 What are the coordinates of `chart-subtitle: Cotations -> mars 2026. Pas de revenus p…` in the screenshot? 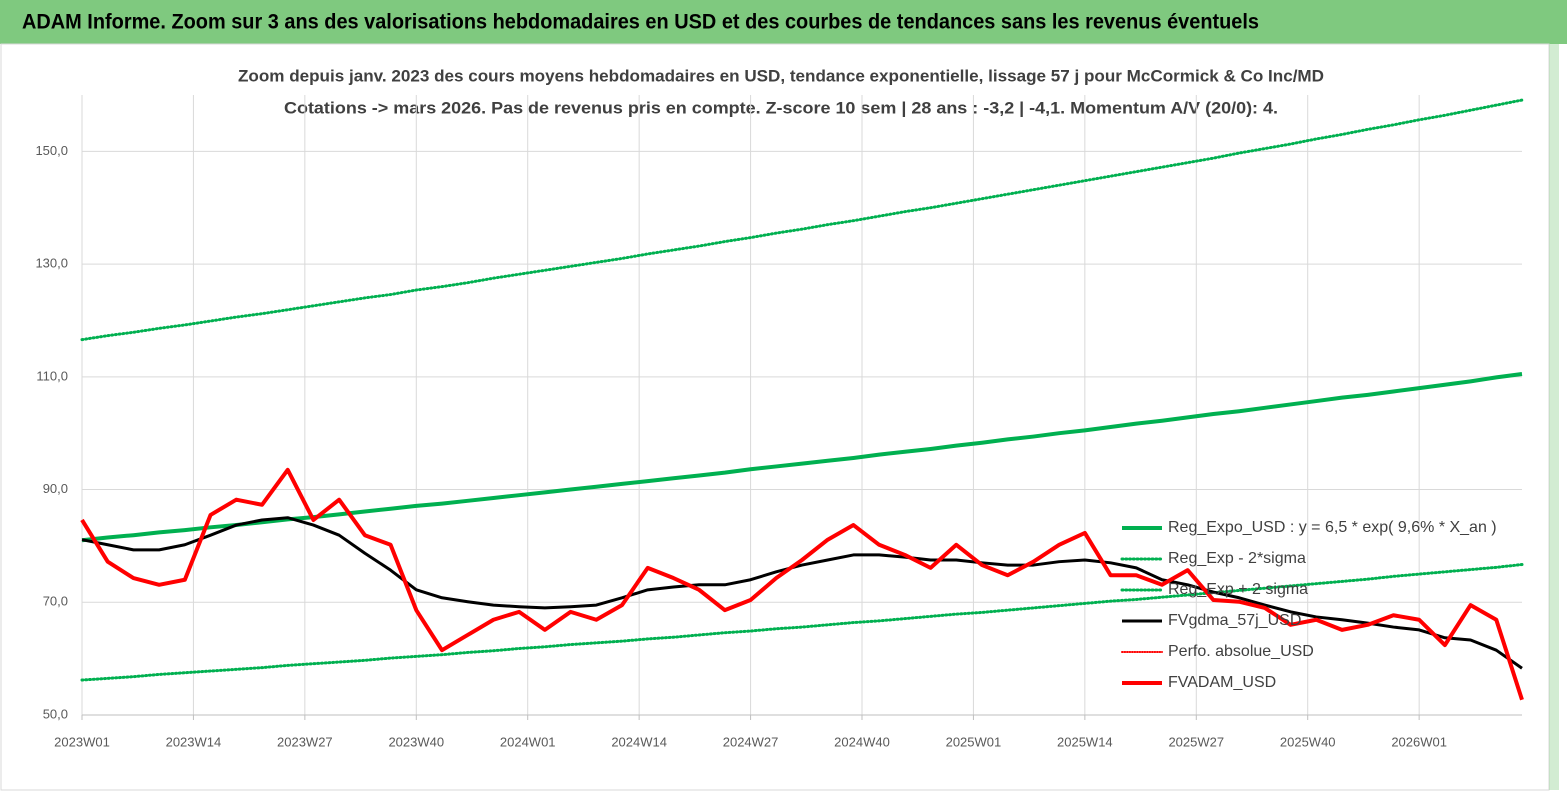 It's located at (781, 107).